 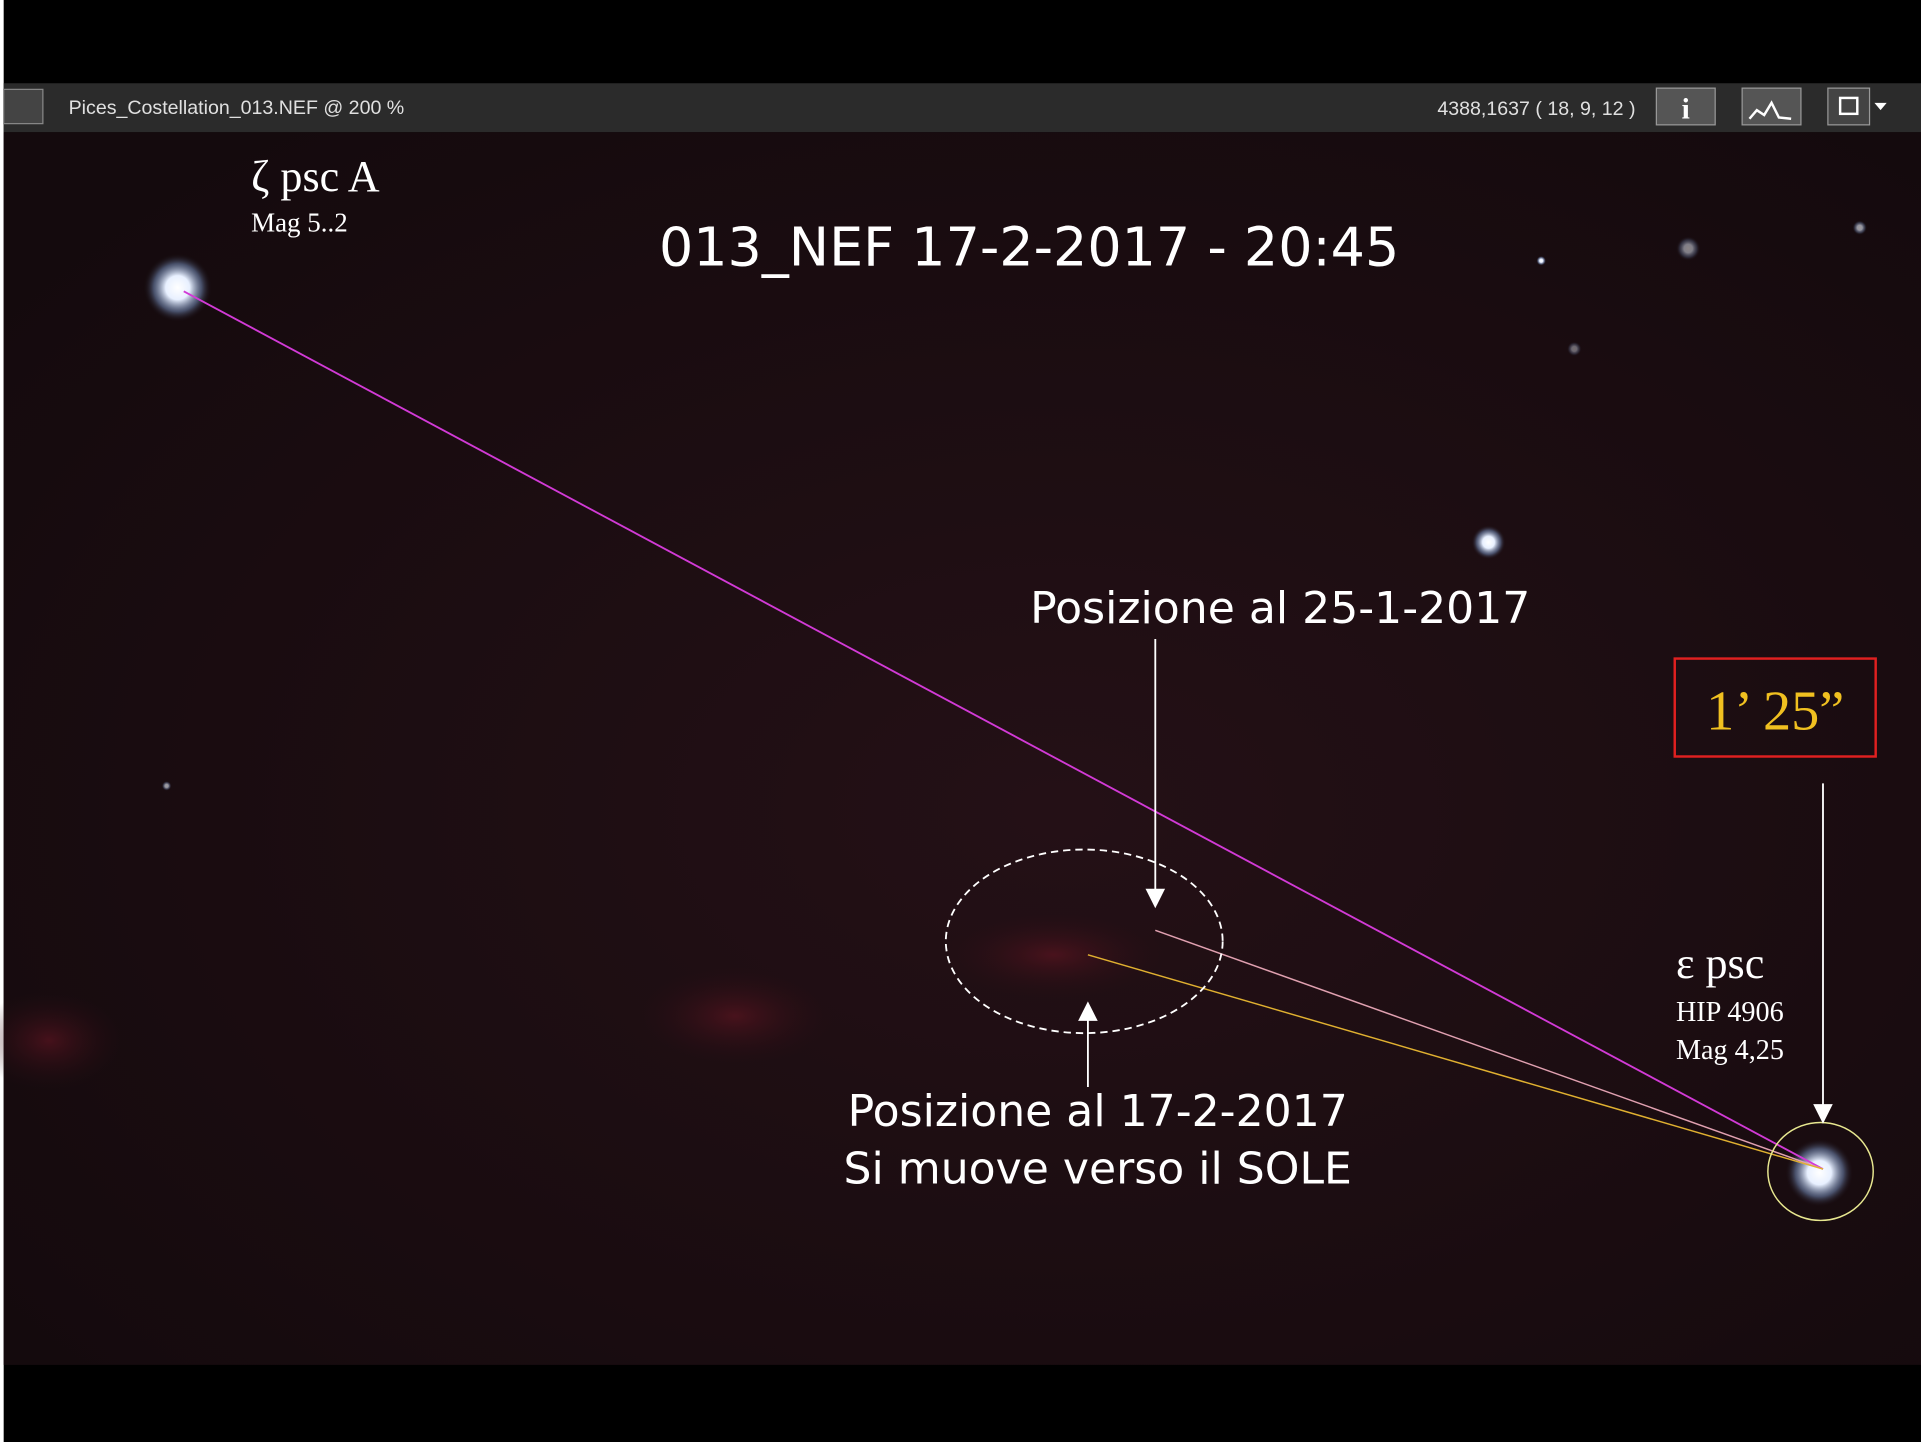 I want to click on star-name: ζ psc A, so click(x=315, y=176).